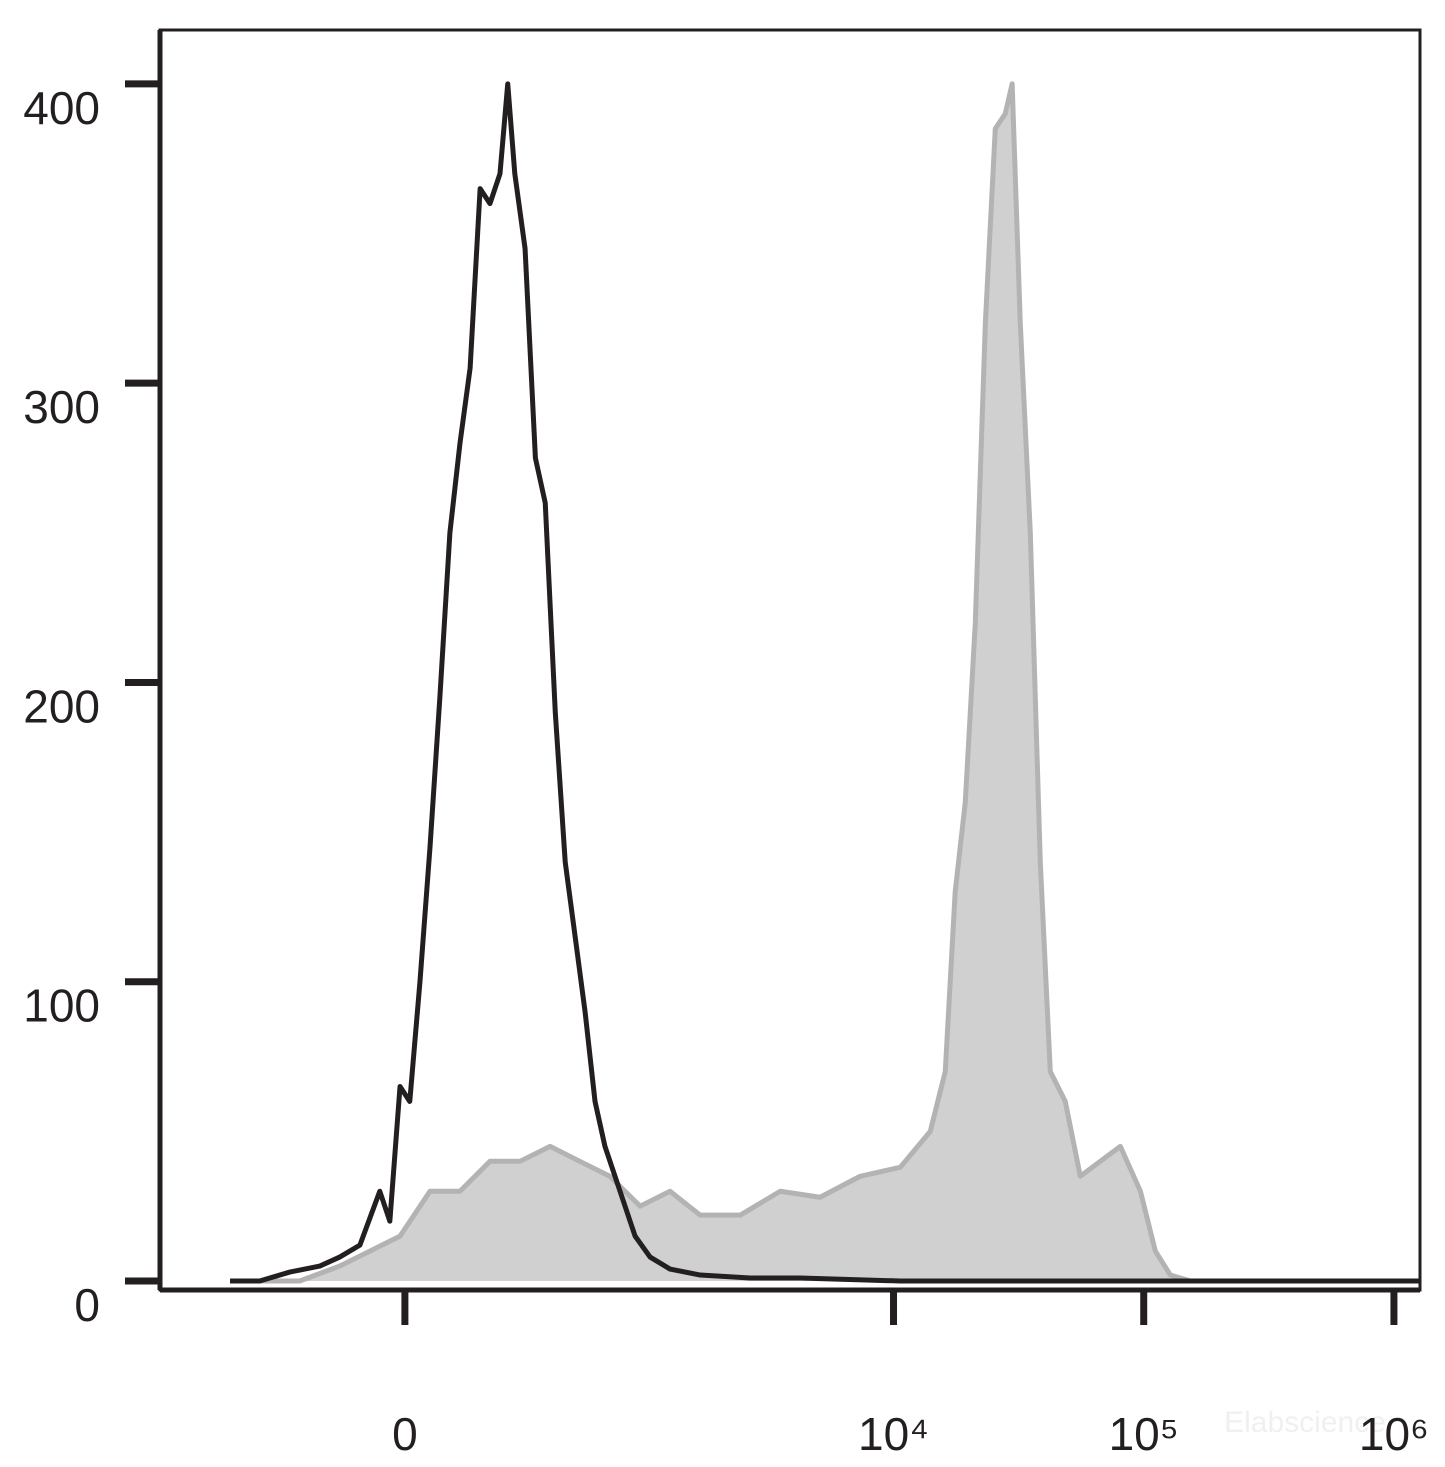 This screenshot has width=1445, height=1467. What do you see at coordinates (405, 1434) in the screenshot?
I see `x-tick-label: 0` at bounding box center [405, 1434].